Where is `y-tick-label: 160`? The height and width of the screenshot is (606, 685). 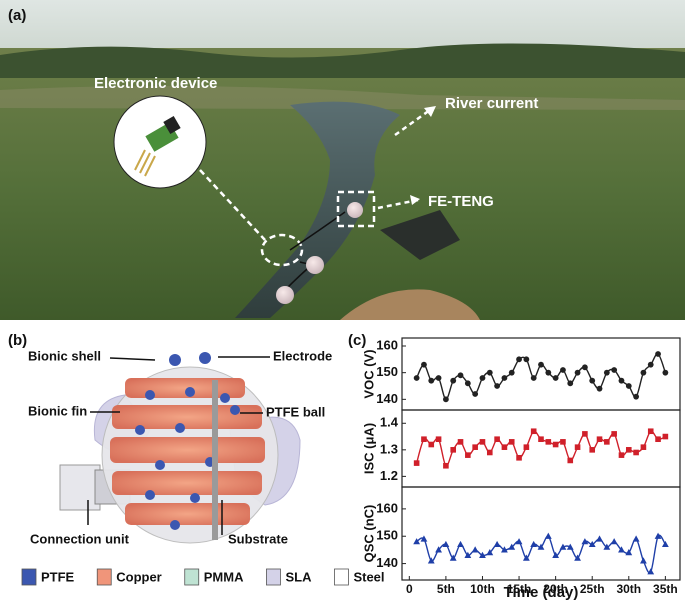 y-tick-label: 160 is located at coordinates (387, 507).